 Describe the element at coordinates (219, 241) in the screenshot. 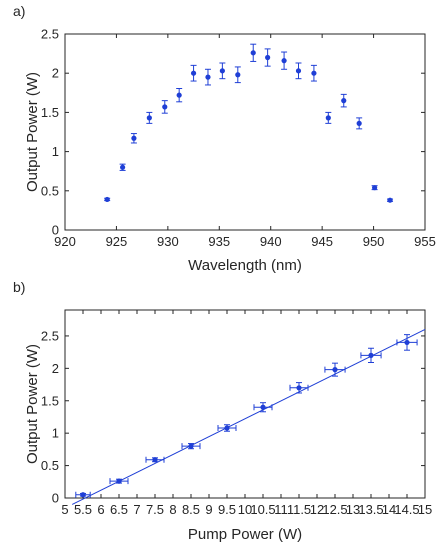

I see `panel-a-x-tick-label: 935` at that location.